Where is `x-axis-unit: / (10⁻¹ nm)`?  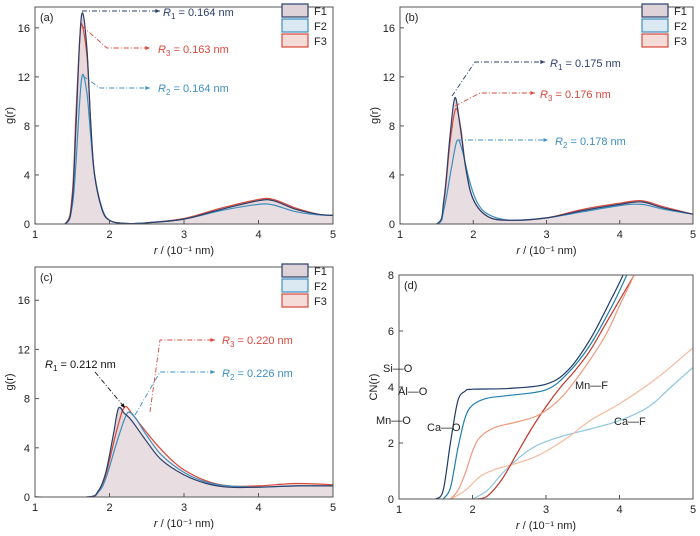 x-axis-unit: / (10⁻¹ nm) is located at coordinates (186, 251).